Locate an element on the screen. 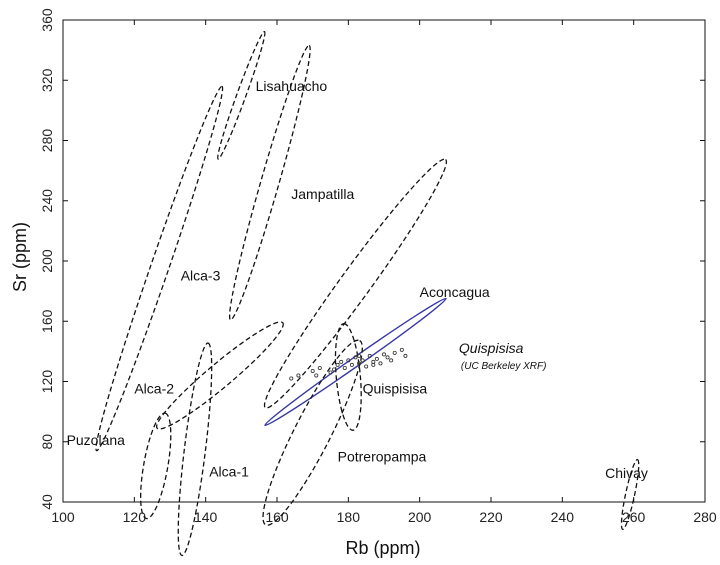 Image resolution: width=720 pixels, height=565 pixels. y-tick-label: 320 is located at coordinates (47, 80).